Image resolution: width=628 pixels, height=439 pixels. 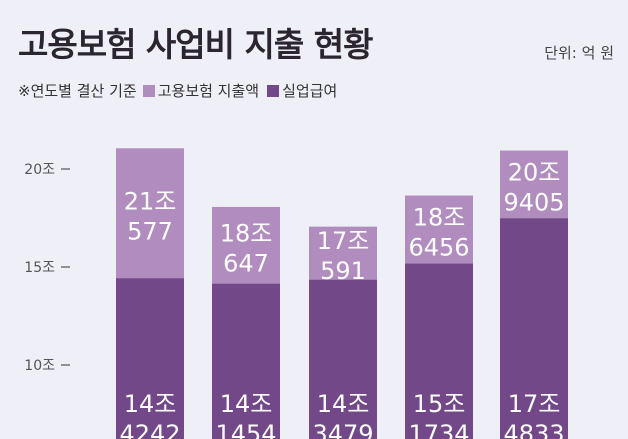 I want to click on y-tick-label: 15조, so click(x=39, y=268).